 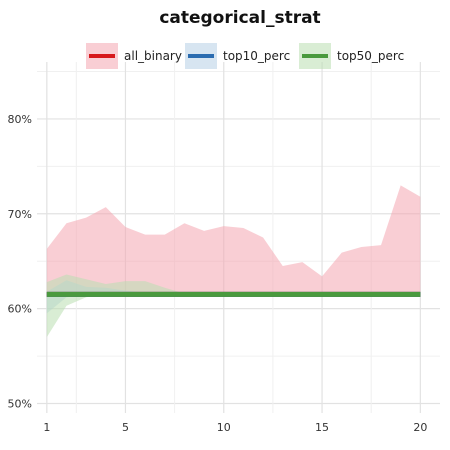 I want to click on x-tick-label: 15, so click(x=322, y=427).